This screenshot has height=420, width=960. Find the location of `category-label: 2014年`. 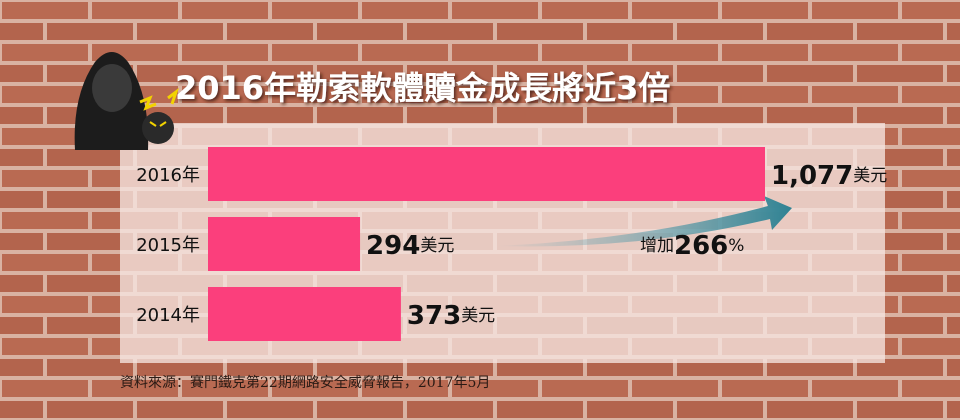

category-label: 2014年 is located at coordinates (168, 315).